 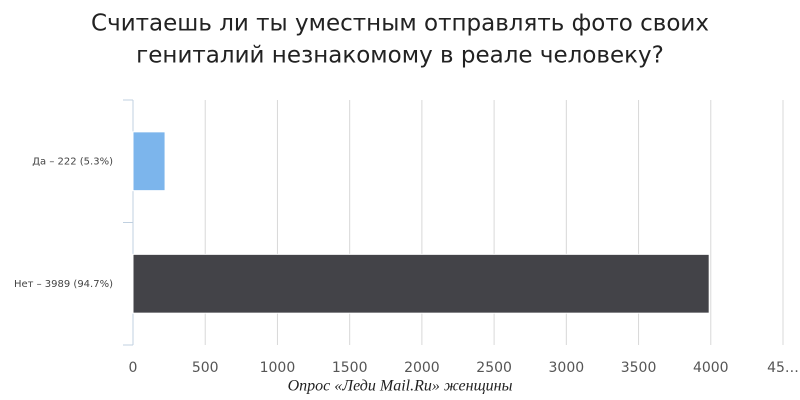 I want to click on x-tick-label: 500, so click(x=205, y=368).